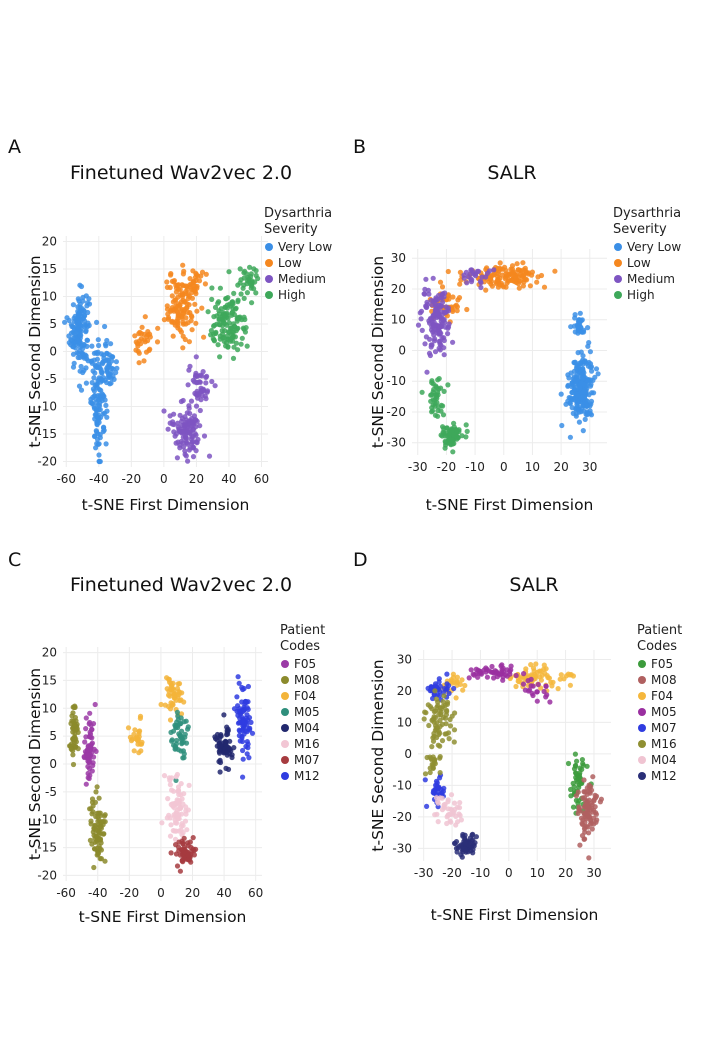  I want to click on legend-label: Very Low, so click(305, 247).